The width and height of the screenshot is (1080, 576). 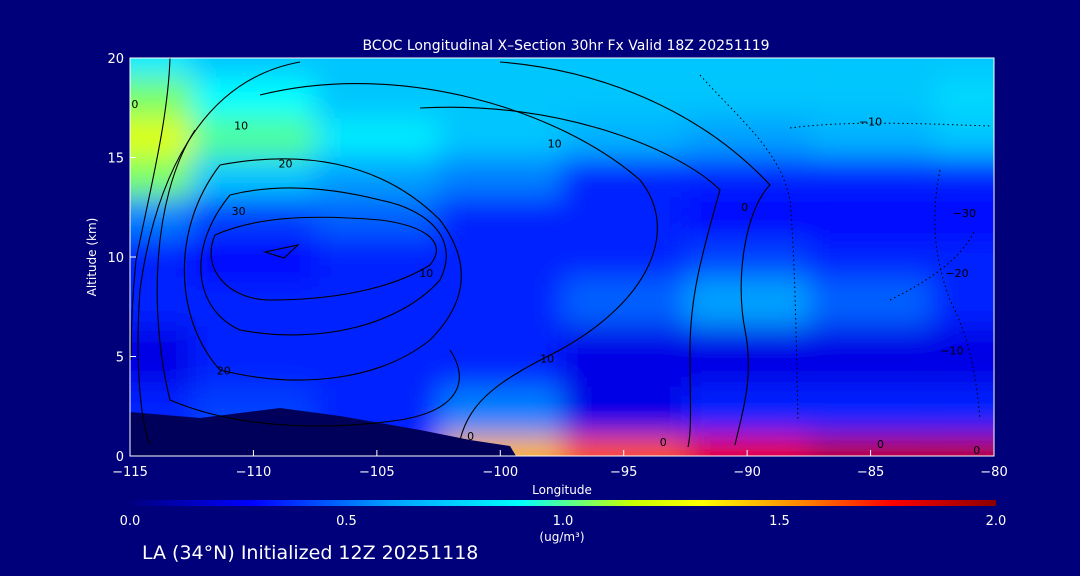 I want to click on x-tick-label: −115, so click(x=130, y=472).